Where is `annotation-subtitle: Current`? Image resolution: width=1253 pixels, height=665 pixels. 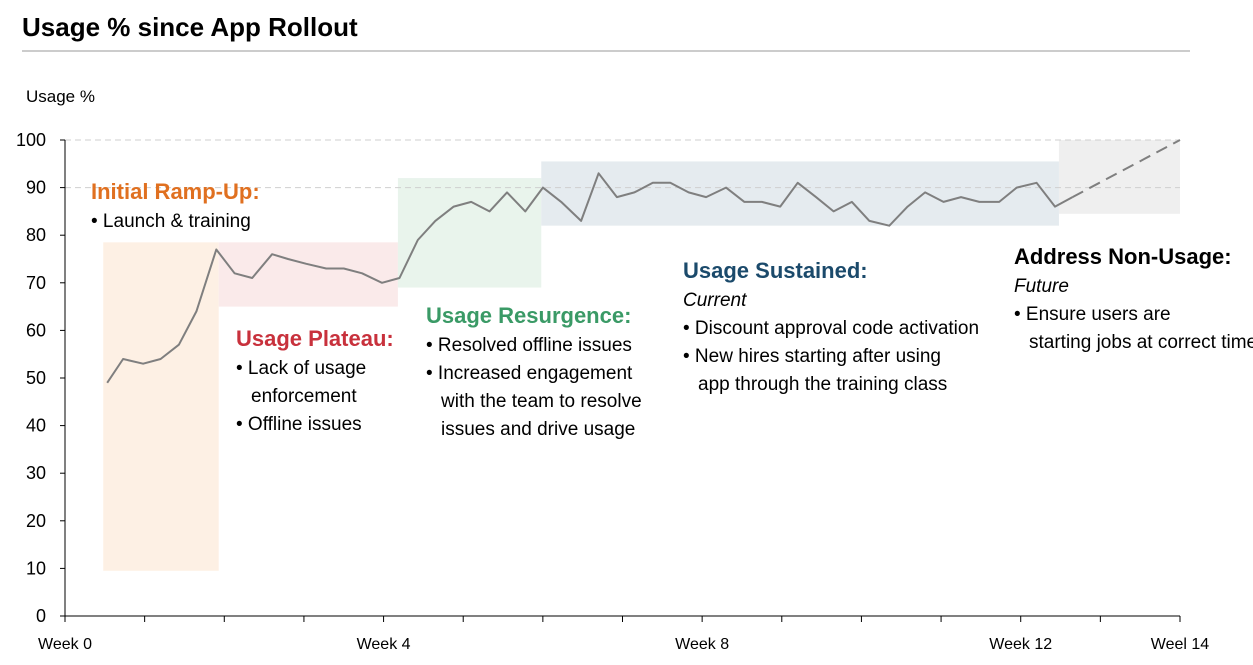
annotation-subtitle: Current is located at coordinates (715, 300).